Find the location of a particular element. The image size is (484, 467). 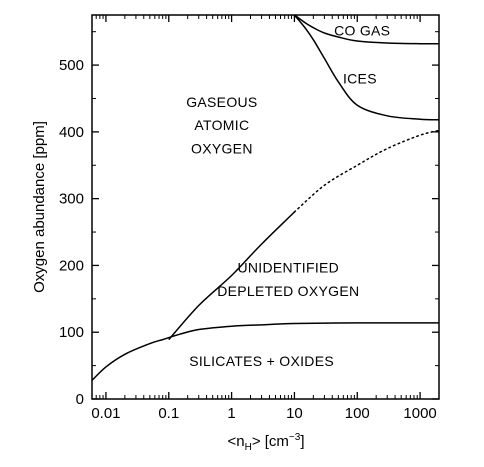

region-label-silicates: SILICATES + OXIDES is located at coordinates (261, 361).